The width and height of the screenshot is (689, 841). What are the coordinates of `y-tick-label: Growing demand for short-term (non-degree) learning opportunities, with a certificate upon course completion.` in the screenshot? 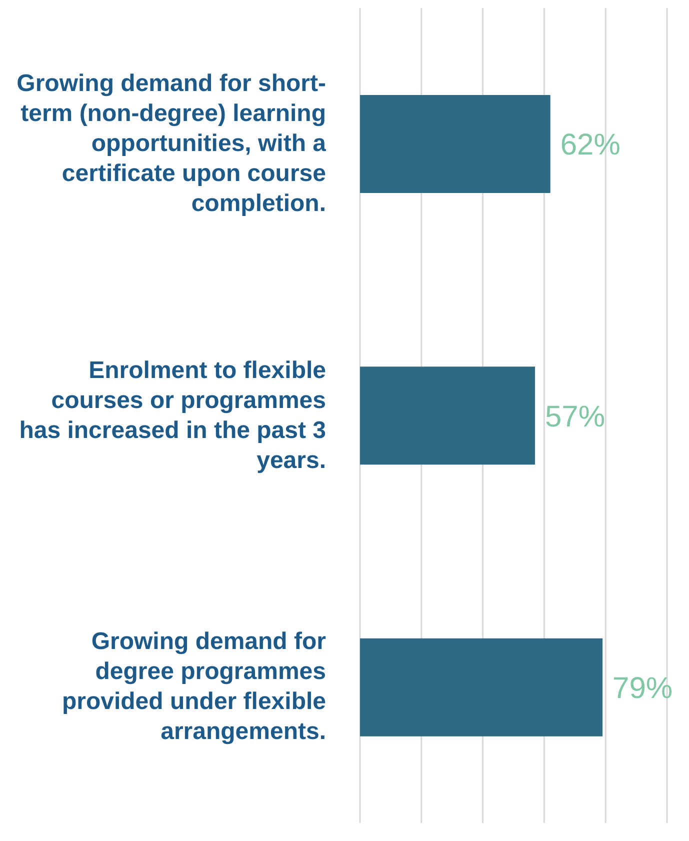 It's located at (171, 143).